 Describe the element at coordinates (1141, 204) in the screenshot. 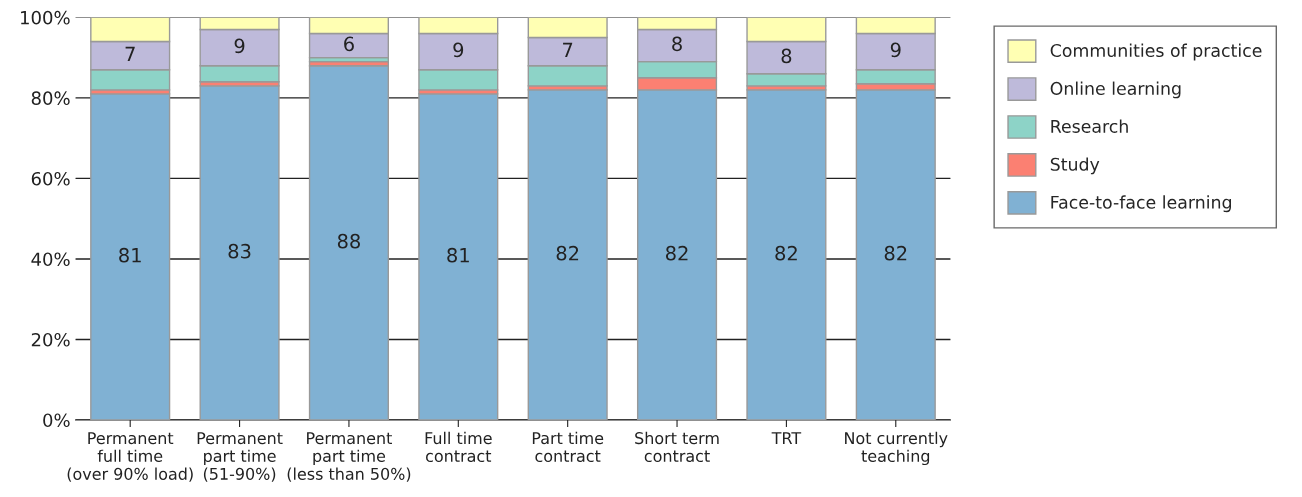

I see `legend-label: Face-to-face learning` at that location.